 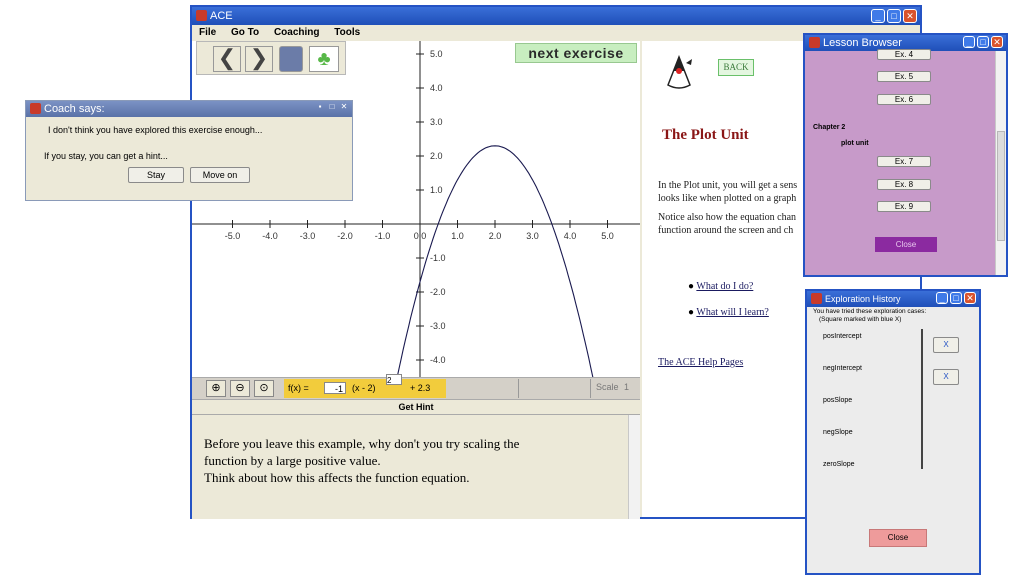 What do you see at coordinates (679, 72) in the screenshot?
I see `java-duke-icon` at bounding box center [679, 72].